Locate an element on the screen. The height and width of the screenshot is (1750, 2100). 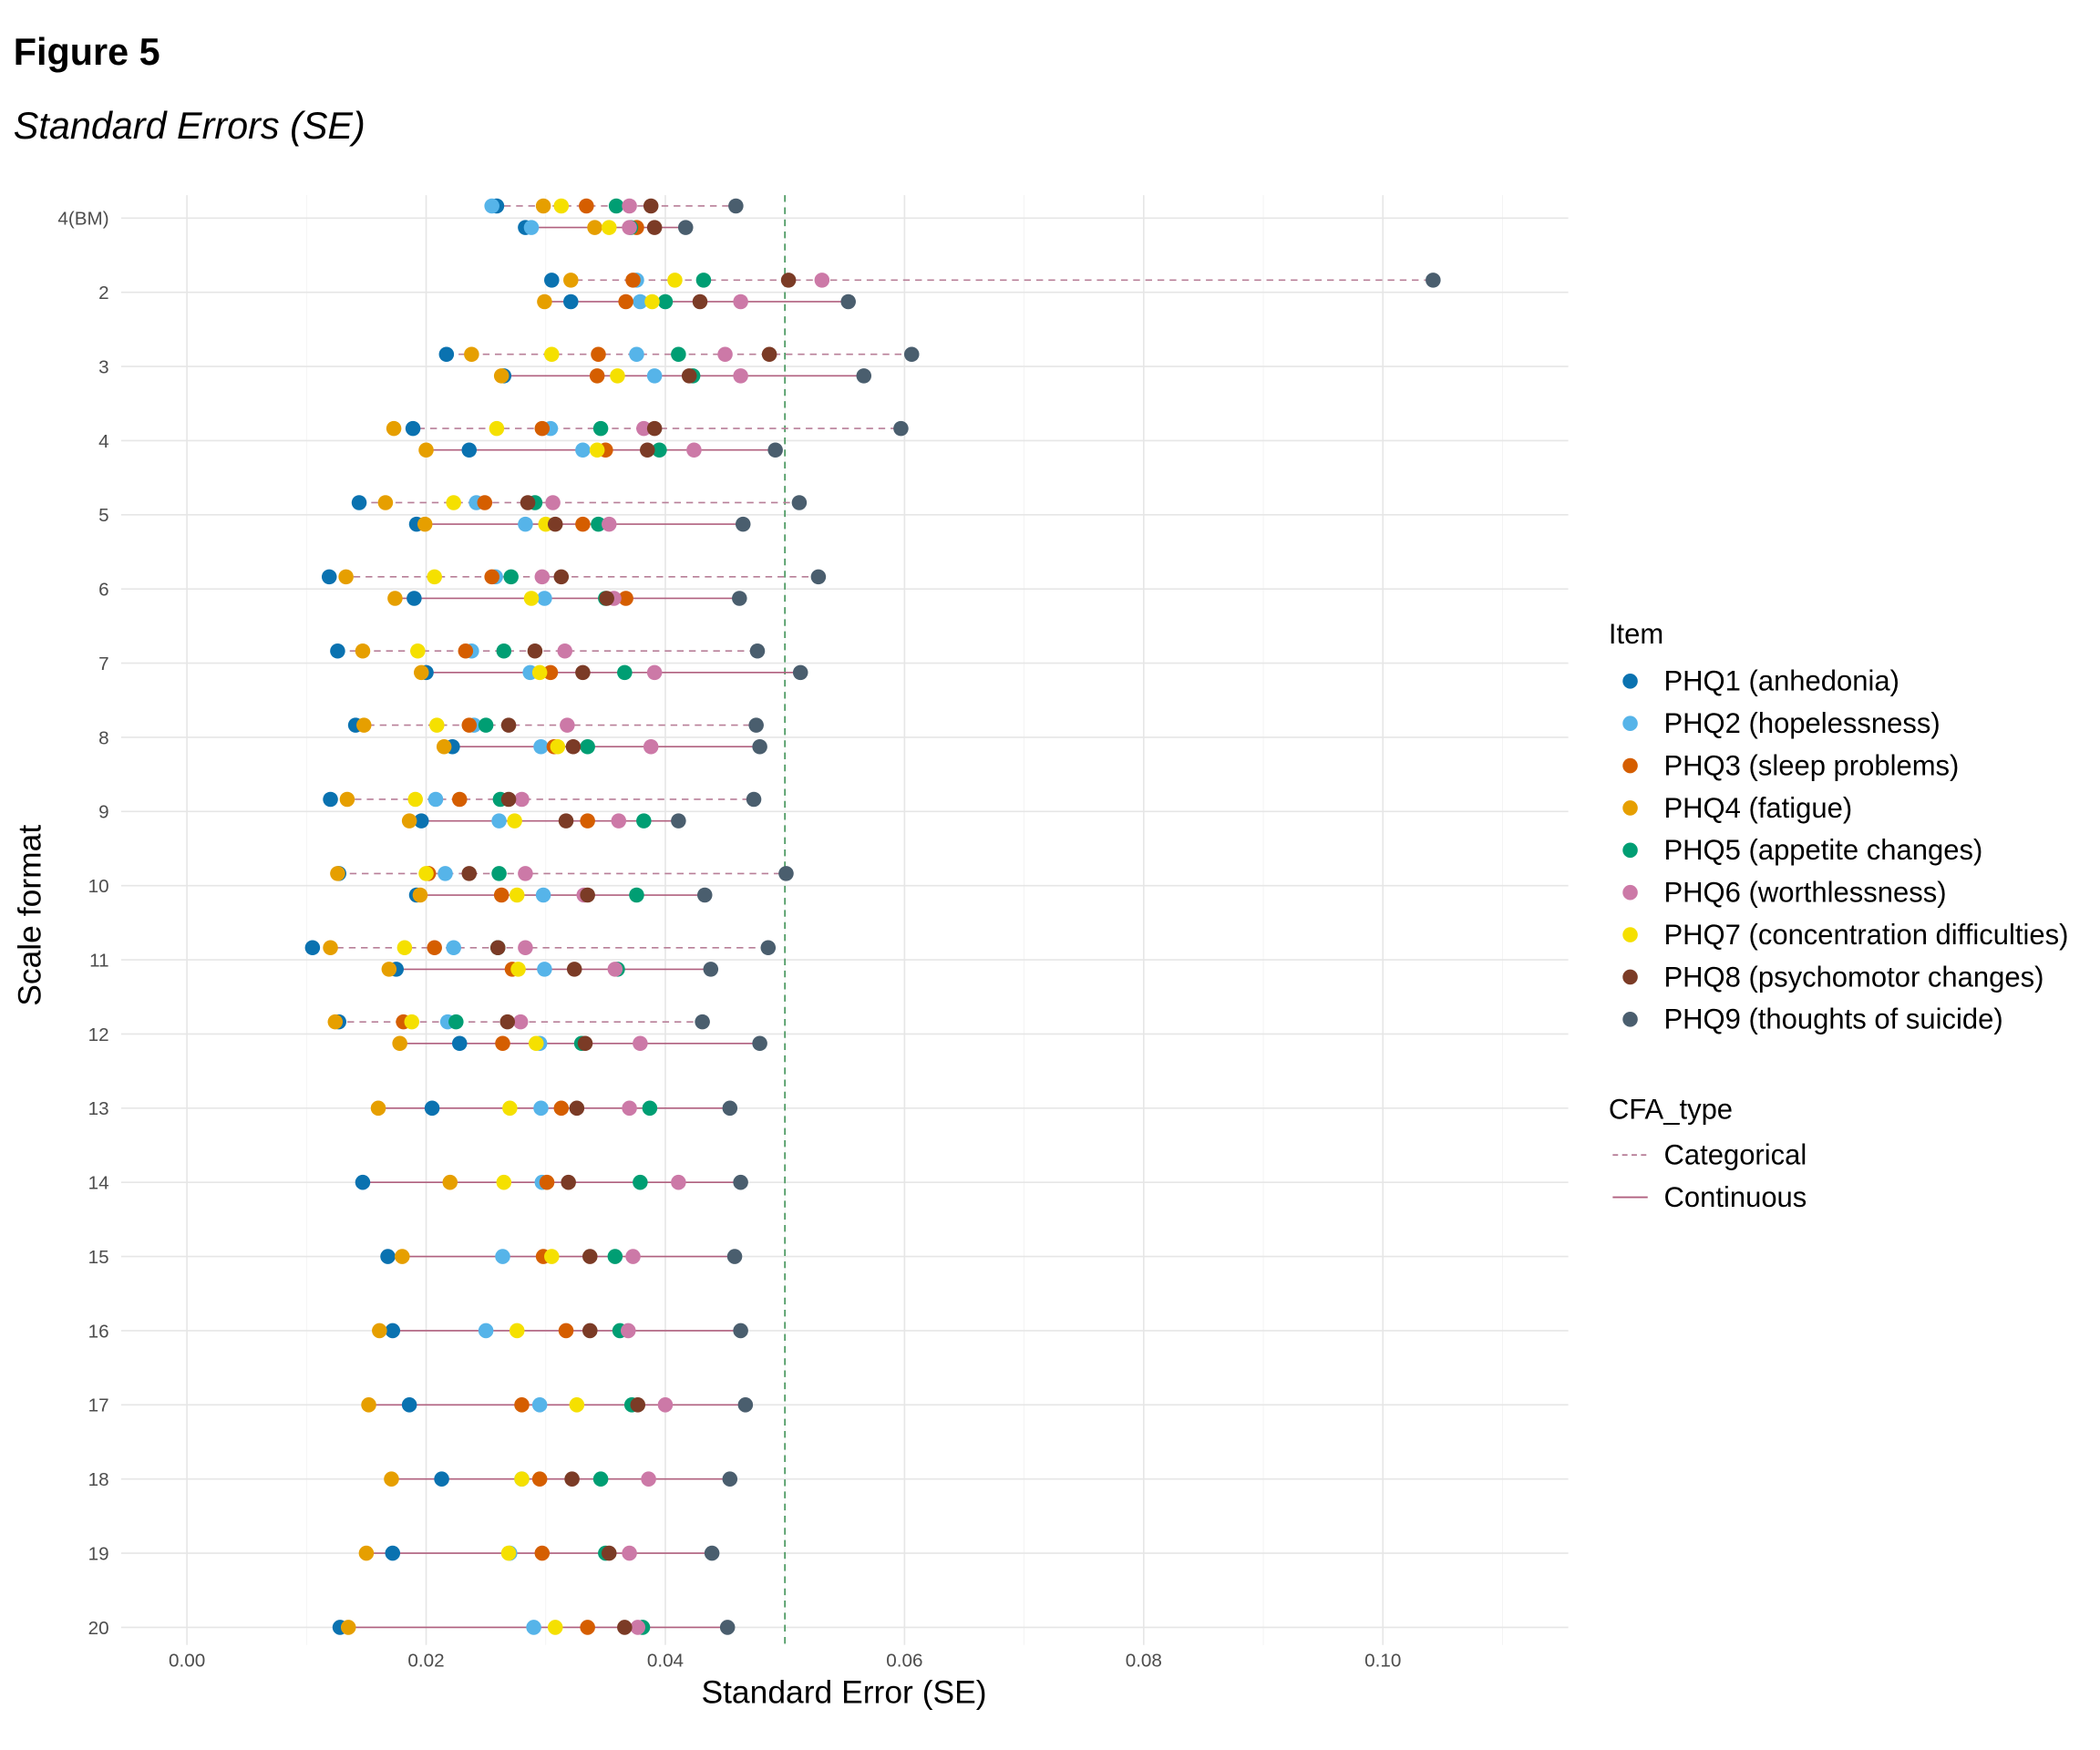
y-tick-label: 10 is located at coordinates (98, 887).